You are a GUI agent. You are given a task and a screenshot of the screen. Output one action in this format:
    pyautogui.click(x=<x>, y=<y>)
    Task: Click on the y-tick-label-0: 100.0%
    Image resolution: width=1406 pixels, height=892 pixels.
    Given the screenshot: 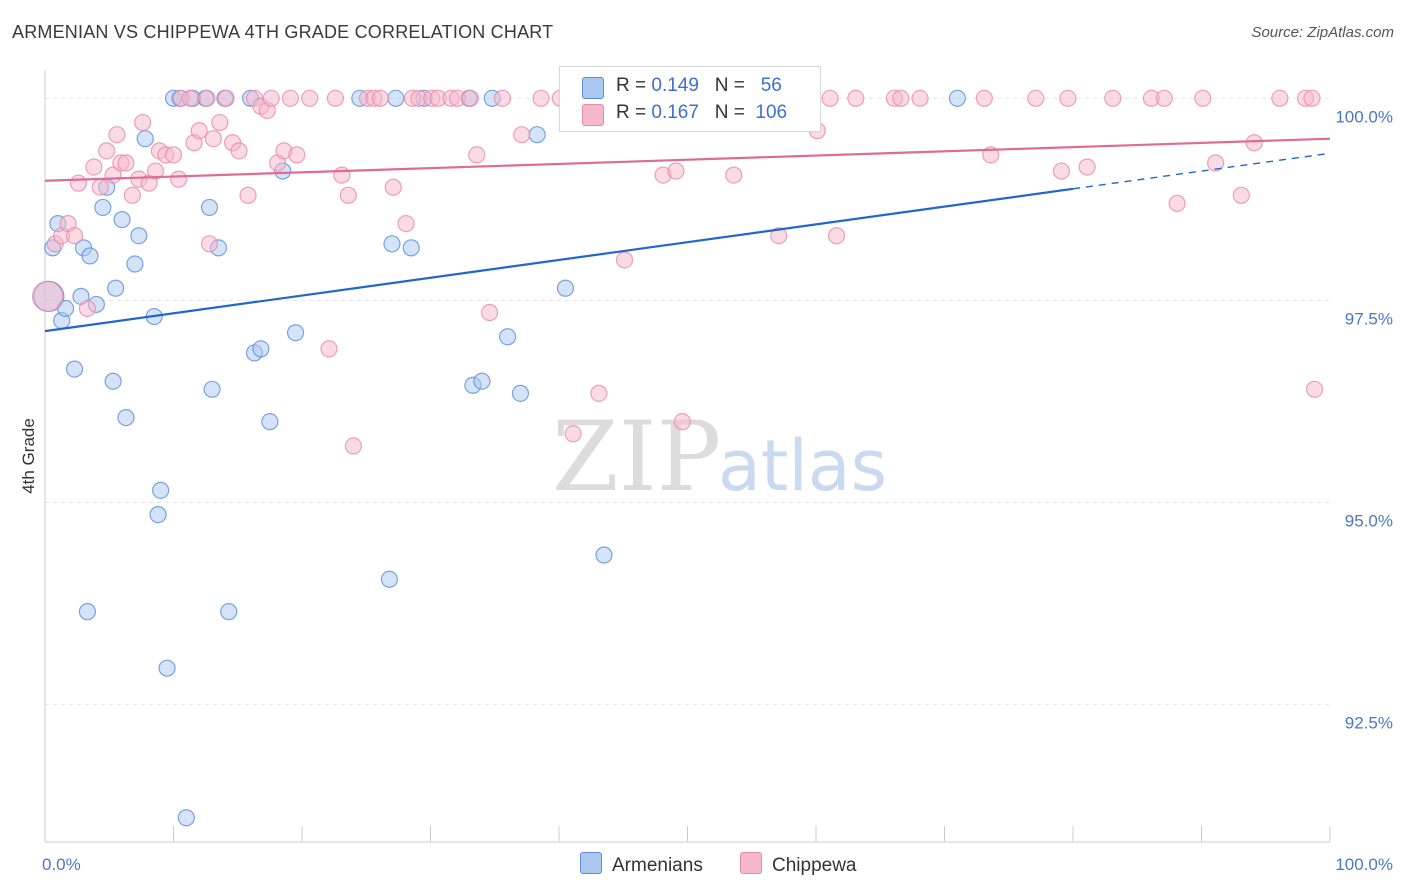 What is the action you would take?
    pyautogui.click(x=1364, y=116)
    